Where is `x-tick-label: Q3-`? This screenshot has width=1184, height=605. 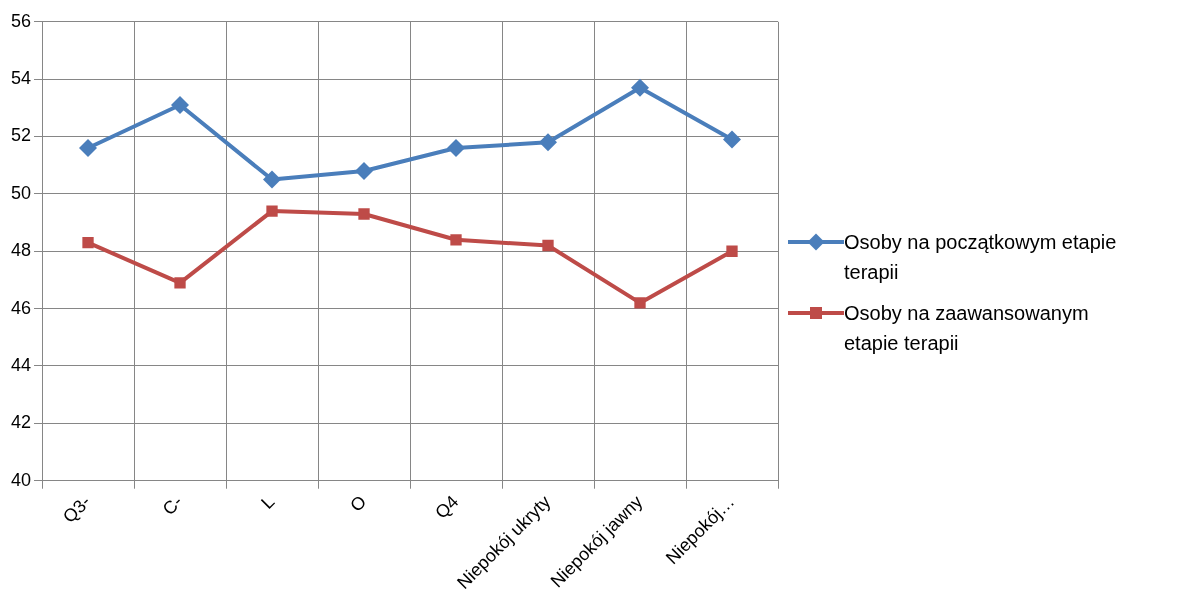 x-tick-label: Q3- is located at coordinates (77, 509).